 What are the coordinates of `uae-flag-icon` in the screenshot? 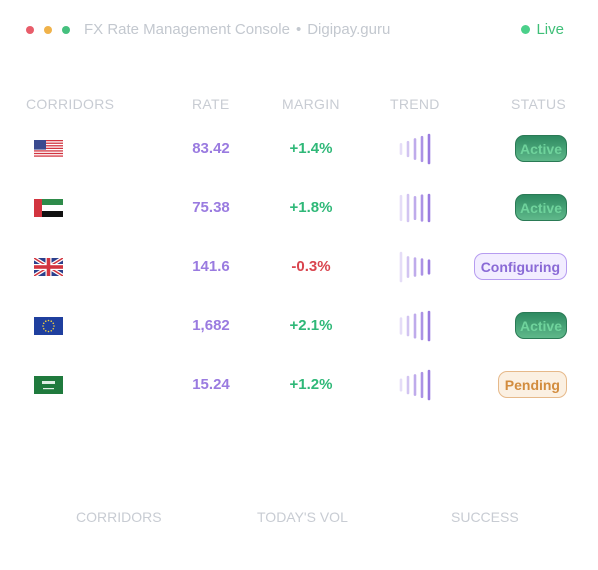 It's located at (48, 208).